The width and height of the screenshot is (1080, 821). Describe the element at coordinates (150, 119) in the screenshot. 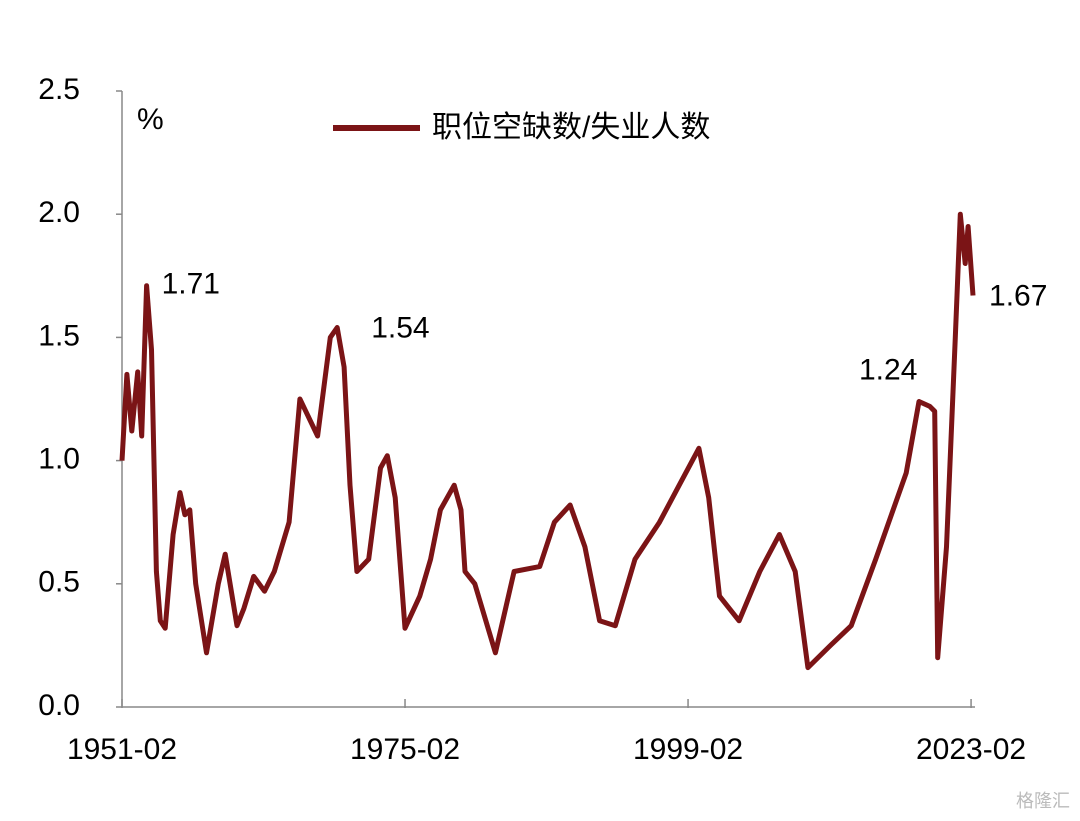

I see `unit-label: %` at that location.